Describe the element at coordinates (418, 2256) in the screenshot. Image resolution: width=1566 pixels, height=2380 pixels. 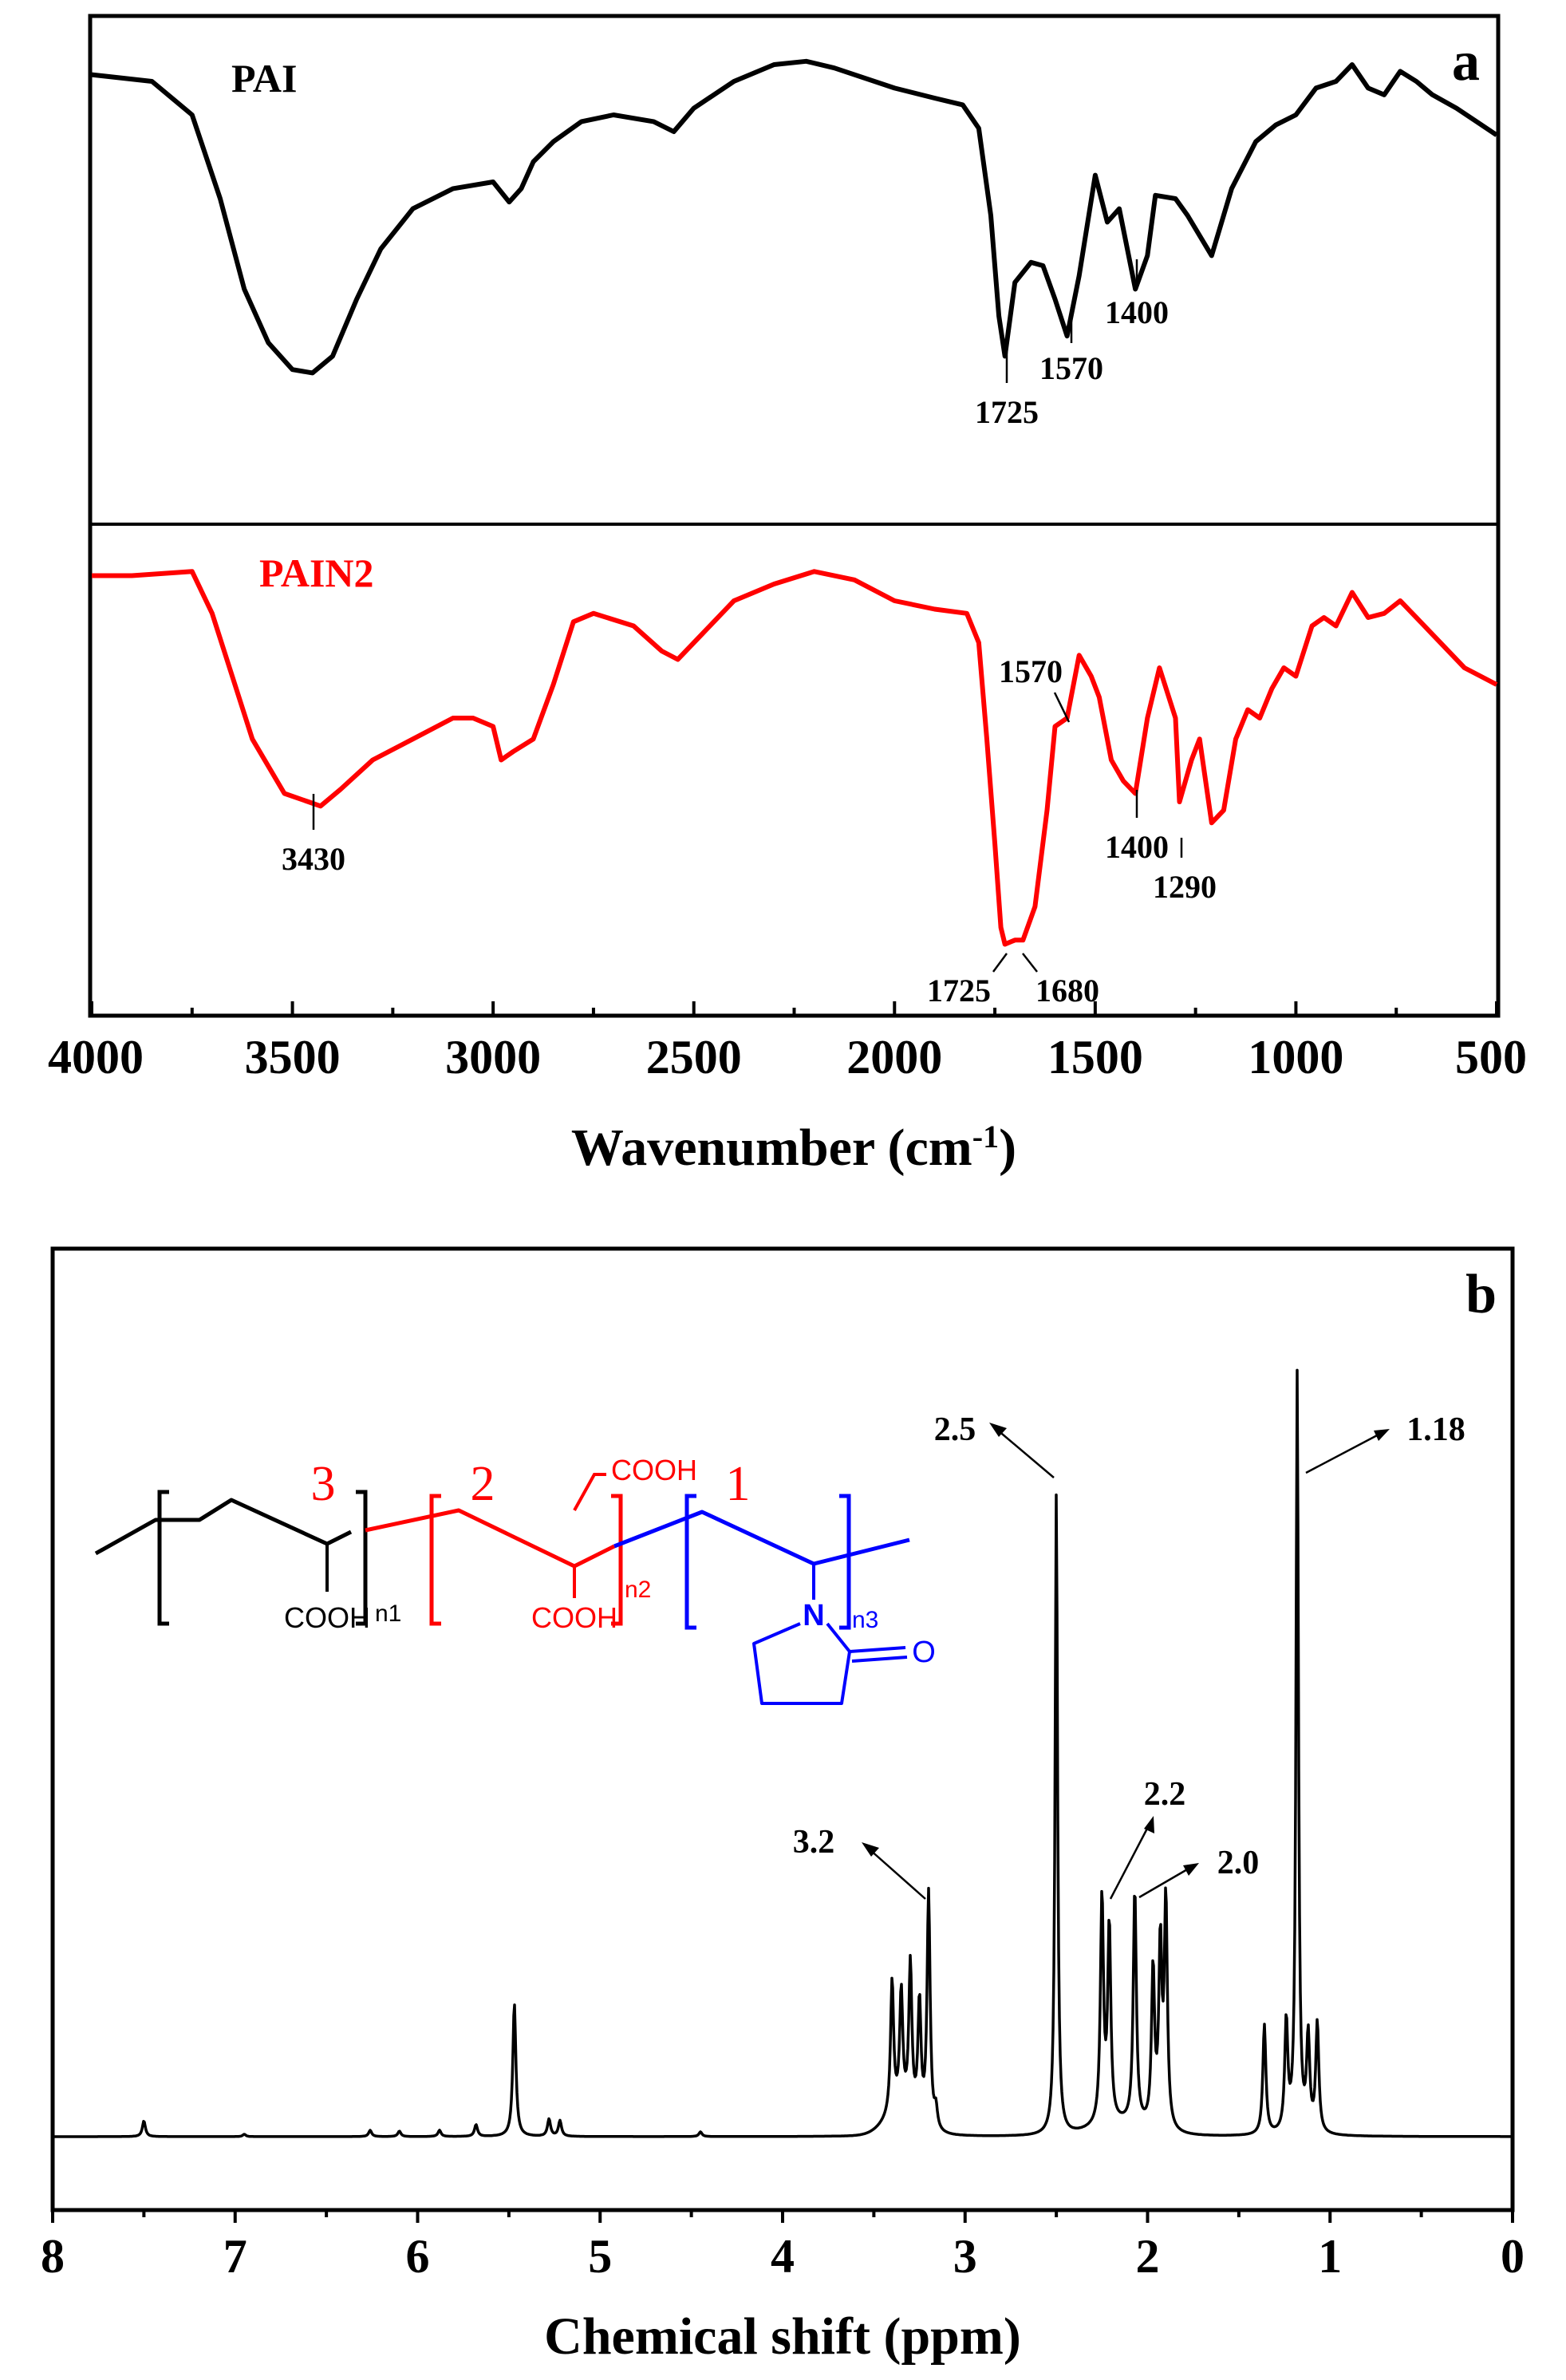
I see `panel-b-x-tick-label: 6` at that location.